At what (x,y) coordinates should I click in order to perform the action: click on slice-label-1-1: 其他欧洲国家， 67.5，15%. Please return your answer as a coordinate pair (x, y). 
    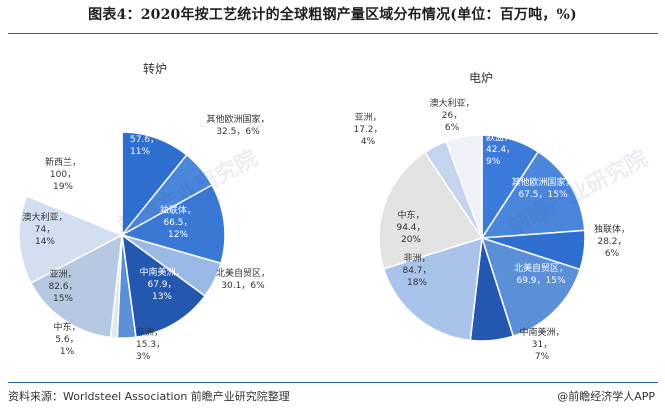
    Looking at the image, I should click on (542, 188).